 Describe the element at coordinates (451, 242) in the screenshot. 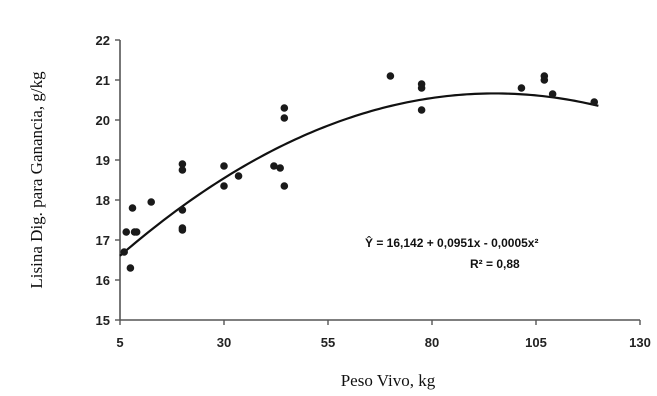

I see `regression-equation: Ŷ = 16,142 + 0,0951x - 0,0005x²` at that location.